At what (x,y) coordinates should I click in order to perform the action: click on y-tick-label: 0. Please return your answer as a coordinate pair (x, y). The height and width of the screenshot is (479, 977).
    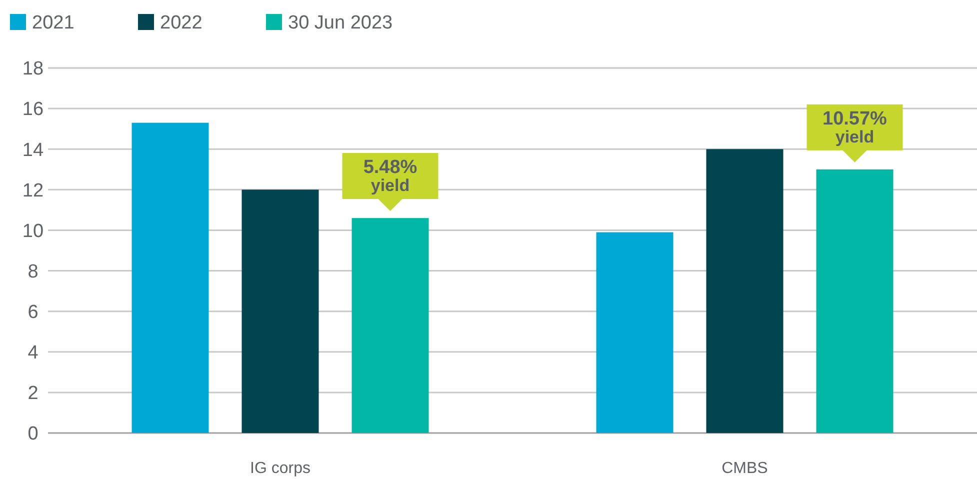
    Looking at the image, I should click on (33, 434).